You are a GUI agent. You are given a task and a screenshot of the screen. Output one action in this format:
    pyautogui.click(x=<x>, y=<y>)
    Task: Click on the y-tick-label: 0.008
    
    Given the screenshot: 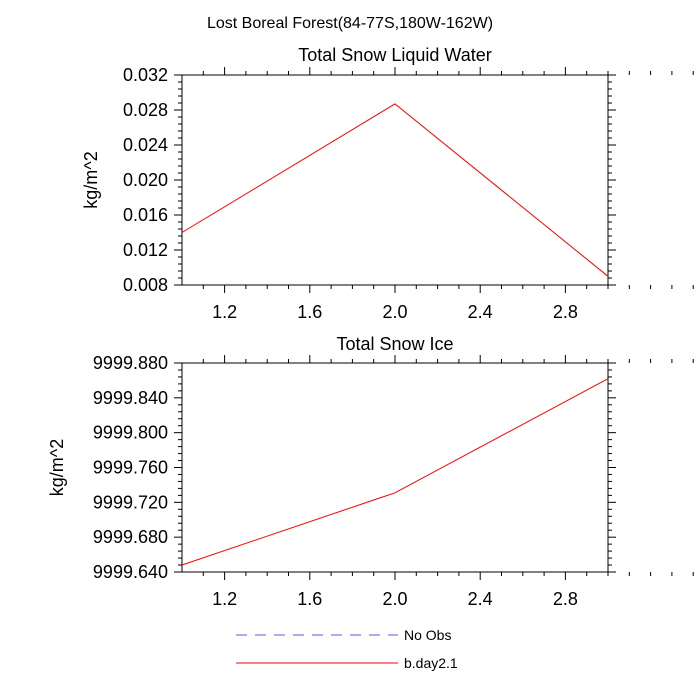 What is the action you would take?
    pyautogui.click(x=145, y=285)
    